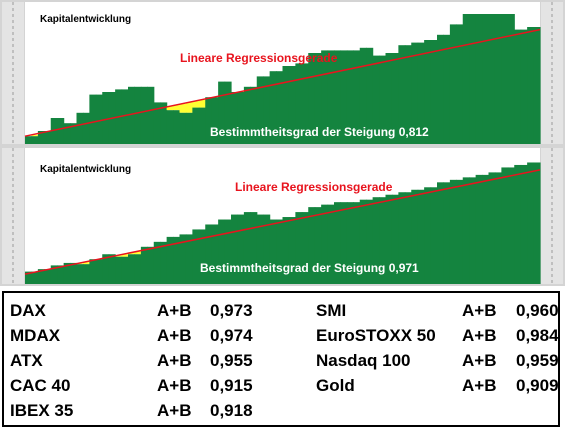 This screenshot has height=431, width=565. I want to click on market-name: ATX, so click(26, 360).